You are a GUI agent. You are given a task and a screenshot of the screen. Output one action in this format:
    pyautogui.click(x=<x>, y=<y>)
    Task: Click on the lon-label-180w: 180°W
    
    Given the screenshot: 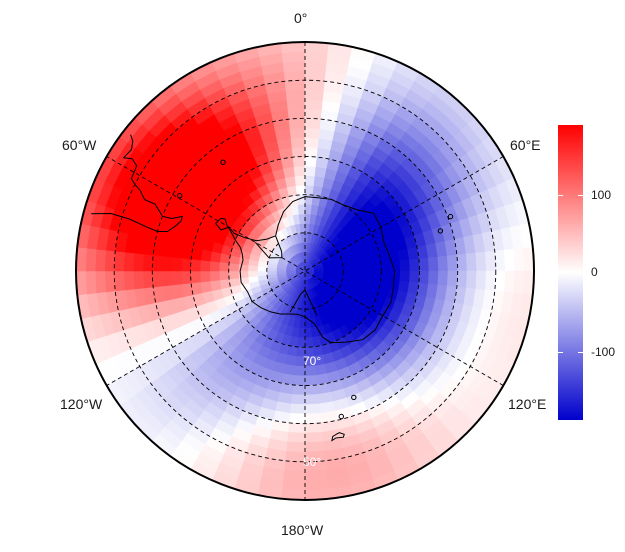 What is the action you would take?
    pyautogui.click(x=302, y=530)
    